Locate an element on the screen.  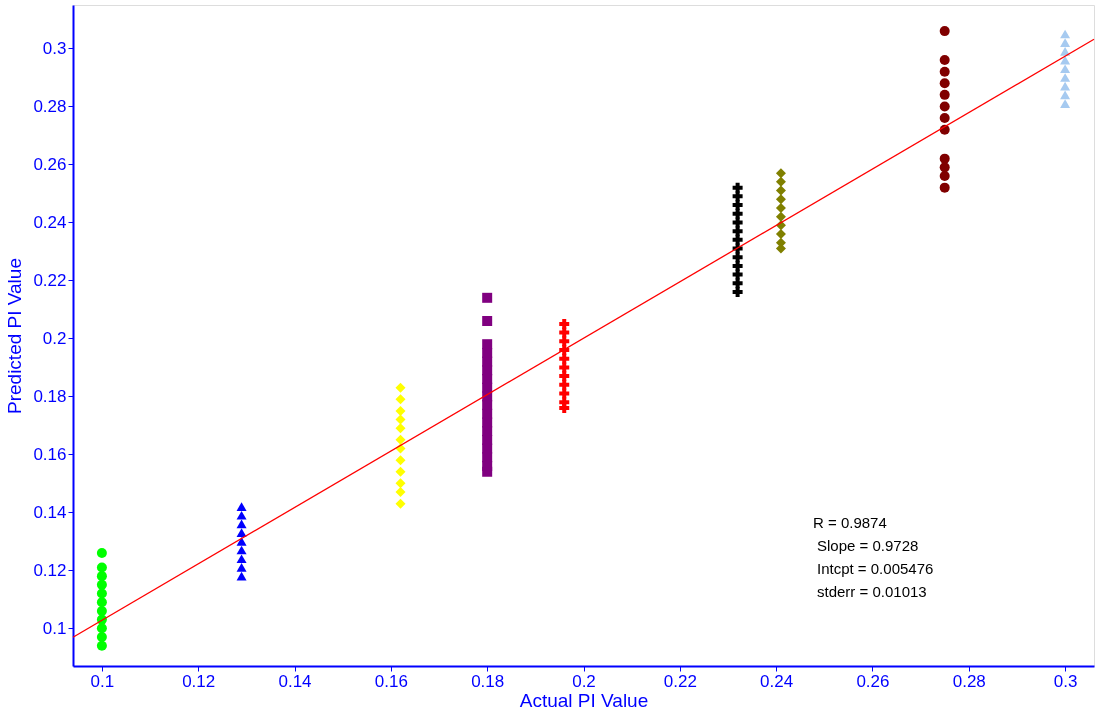
x-tick-label: 0.26 is located at coordinates (873, 681).